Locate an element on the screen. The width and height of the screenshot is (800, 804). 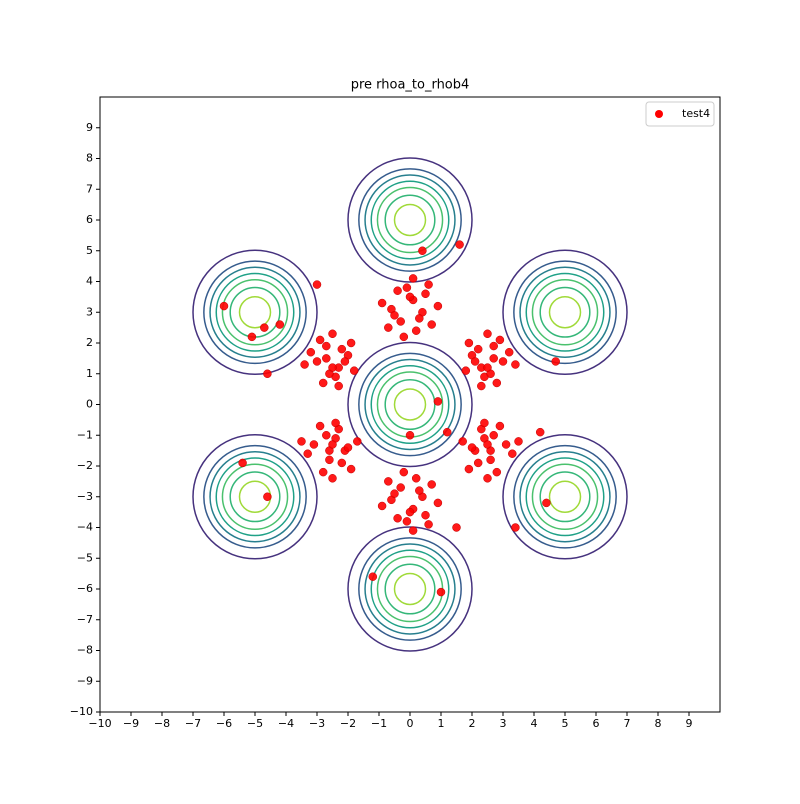
y-tick-label: 9 is located at coordinates (89, 127).